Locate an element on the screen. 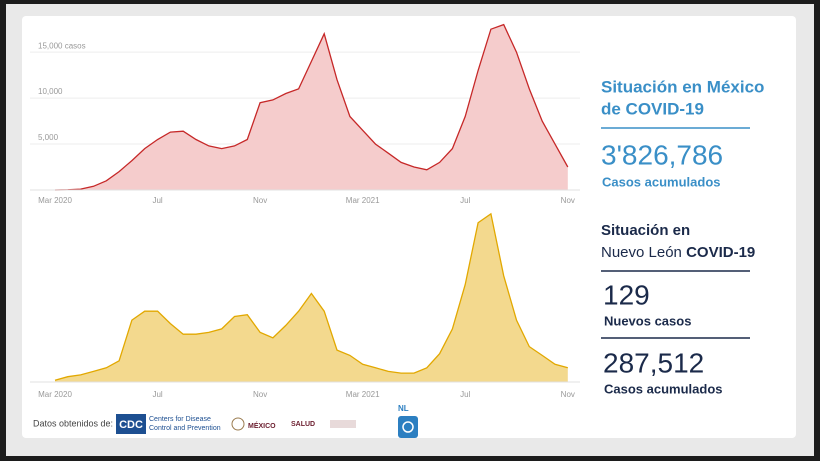  cdc-name: Centers for Disease is located at coordinates (180, 419).